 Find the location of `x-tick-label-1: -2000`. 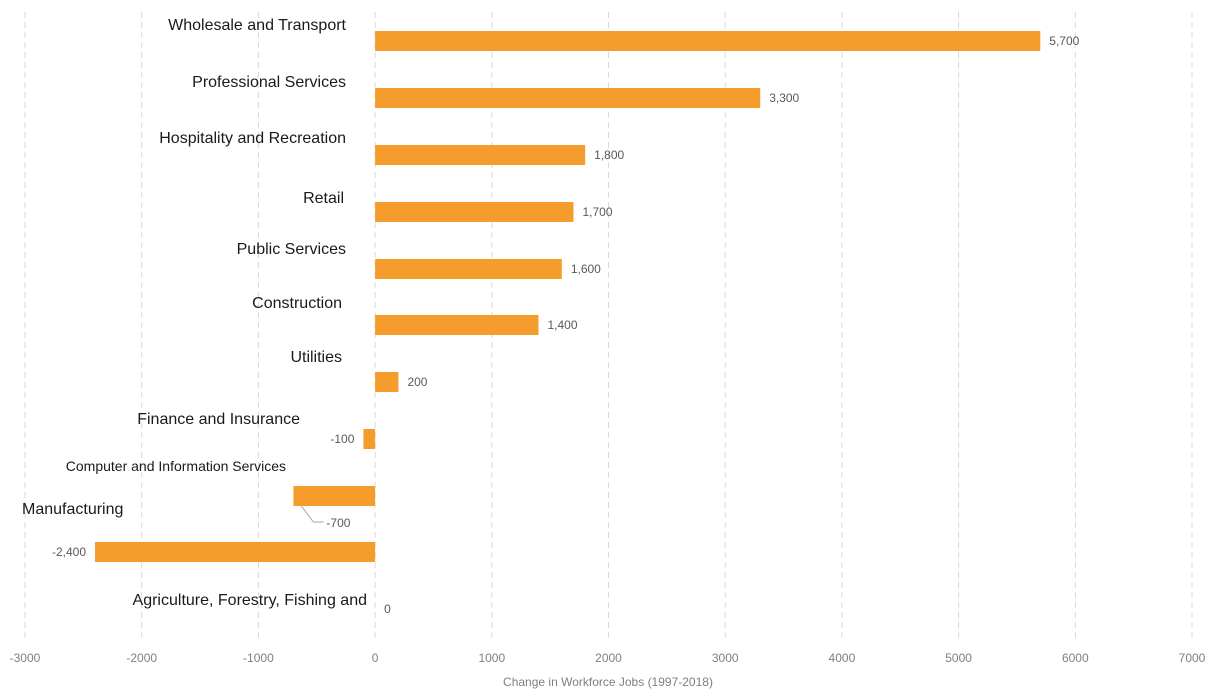

x-tick-label-1: -2000 is located at coordinates (141, 658).